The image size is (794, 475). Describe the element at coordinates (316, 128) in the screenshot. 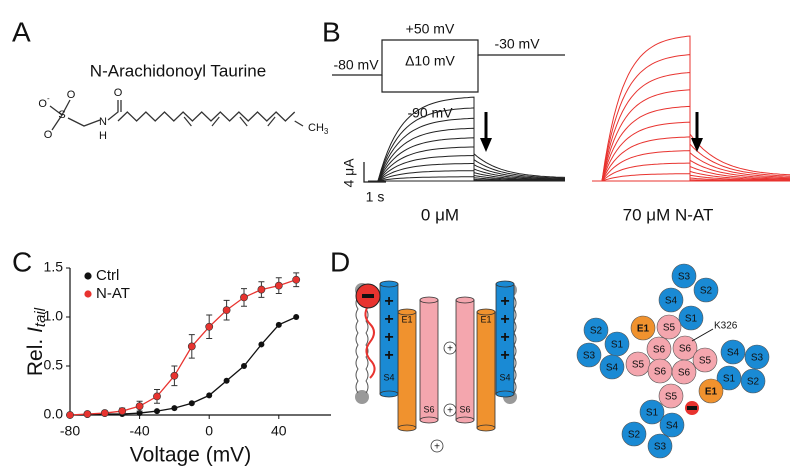

I see `text-part: CH` at that location.